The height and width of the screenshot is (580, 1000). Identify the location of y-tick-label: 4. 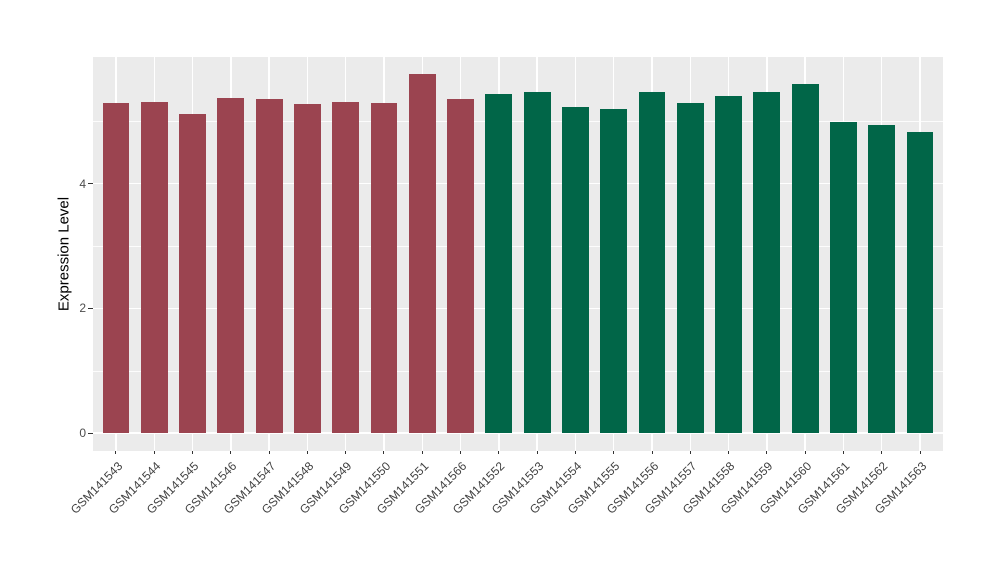
(82, 183).